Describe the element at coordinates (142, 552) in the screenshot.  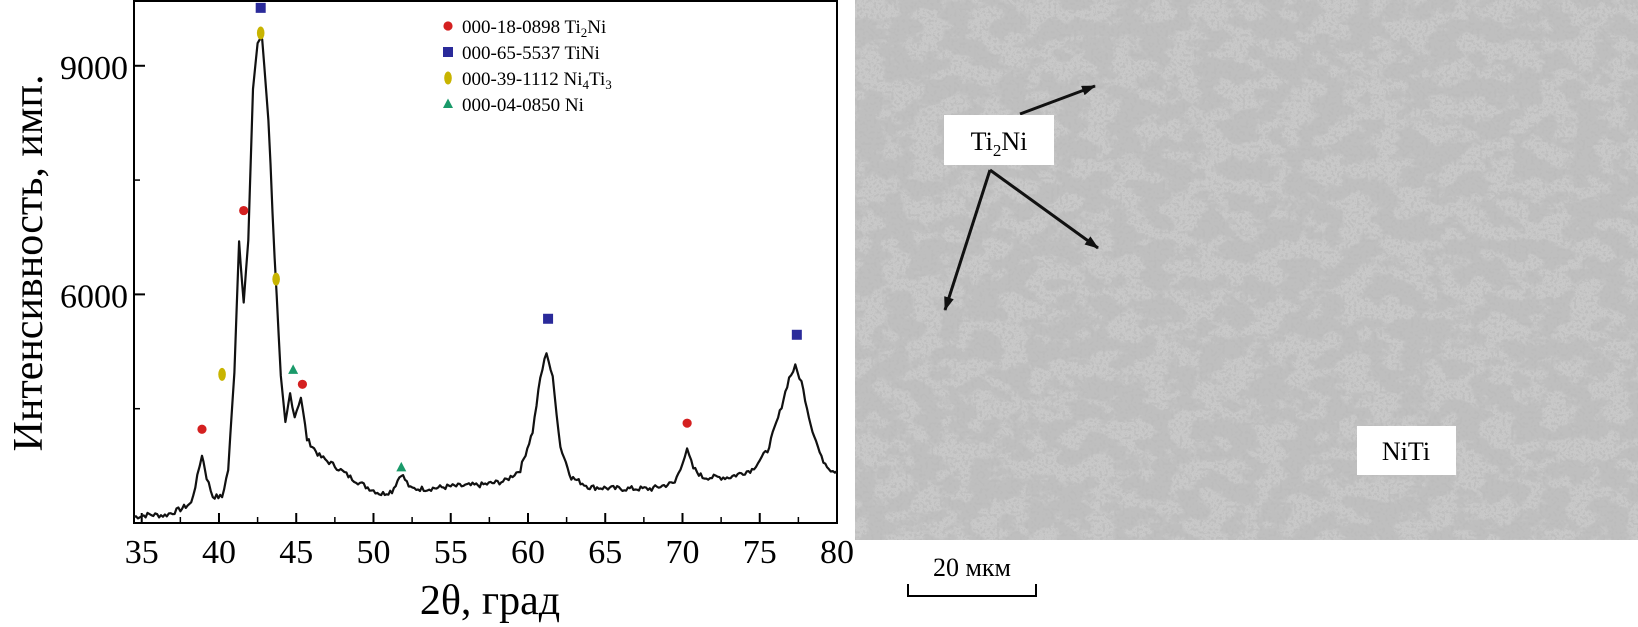
I see `x-tick-label: 35` at that location.